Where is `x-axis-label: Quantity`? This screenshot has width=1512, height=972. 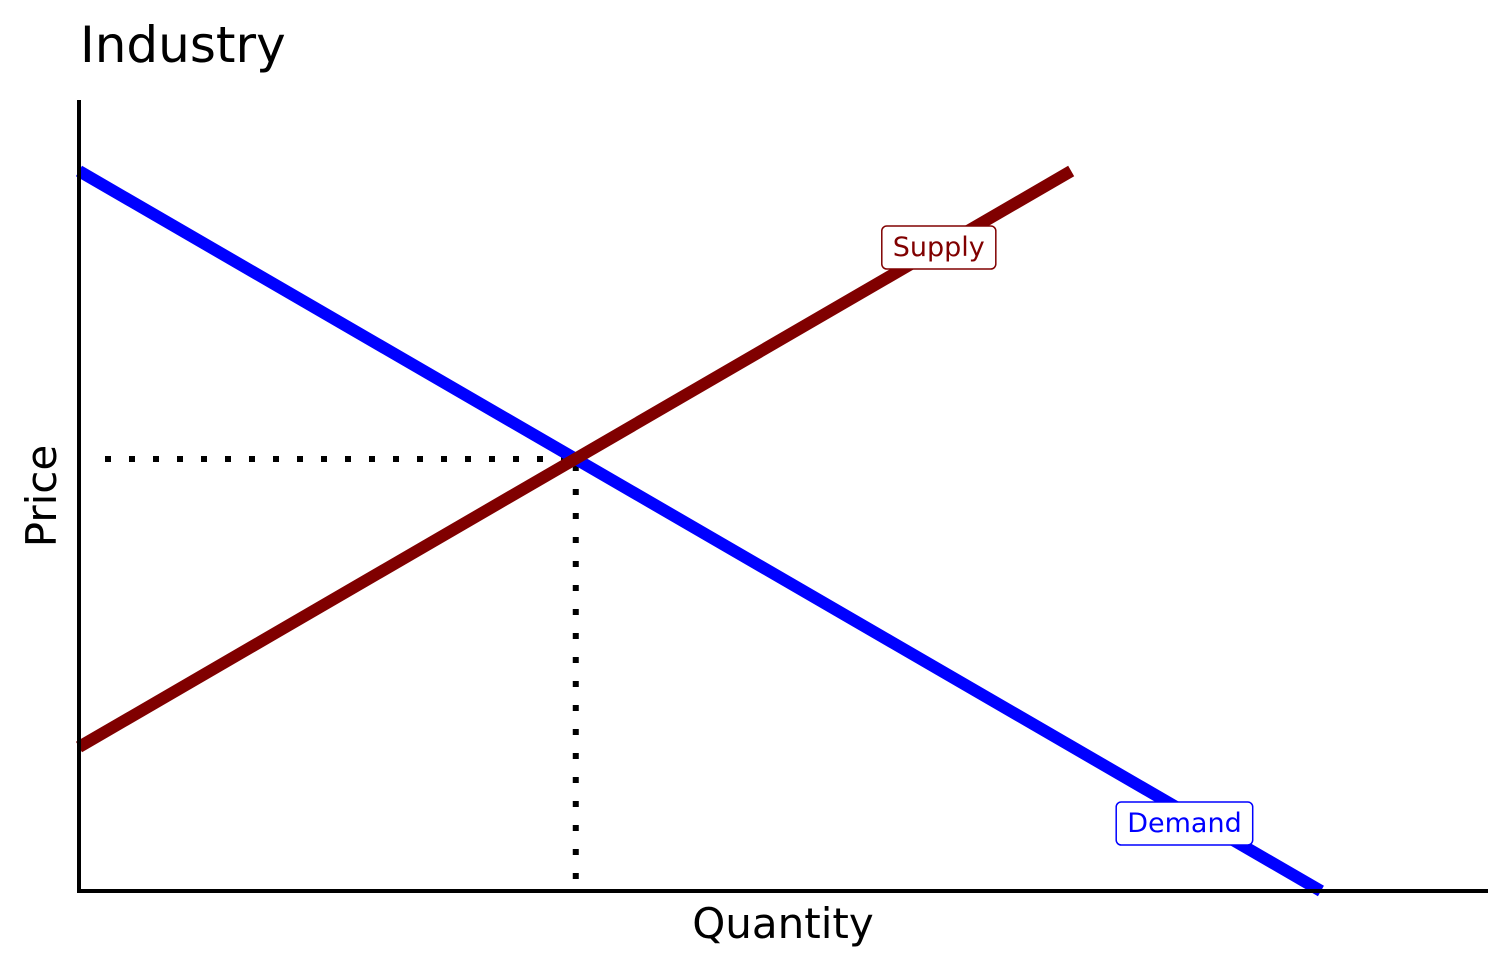
x-axis-label: Quantity is located at coordinates (783, 923).